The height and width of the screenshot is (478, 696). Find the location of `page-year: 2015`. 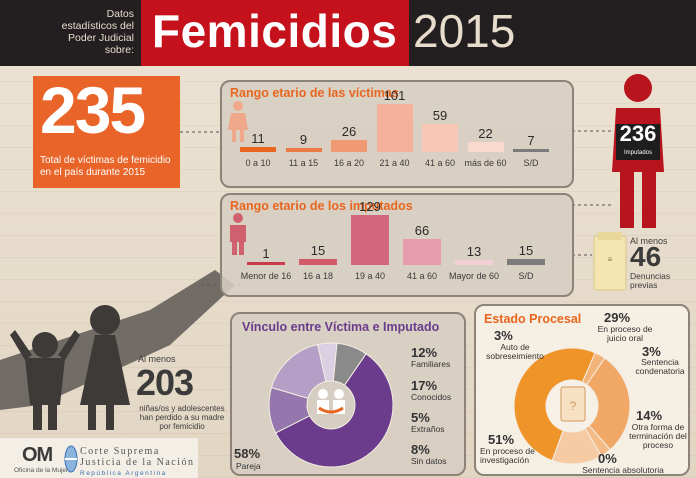

page-year: 2015 is located at coordinates (464, 31).